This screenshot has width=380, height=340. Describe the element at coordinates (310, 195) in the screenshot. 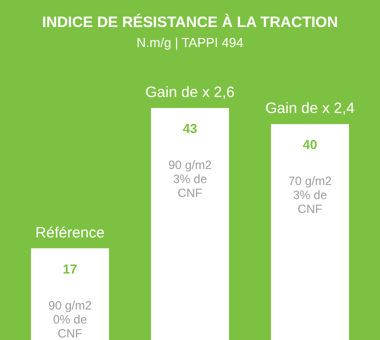

I see `annotation: 70 g/m2 3% de CNF` at that location.